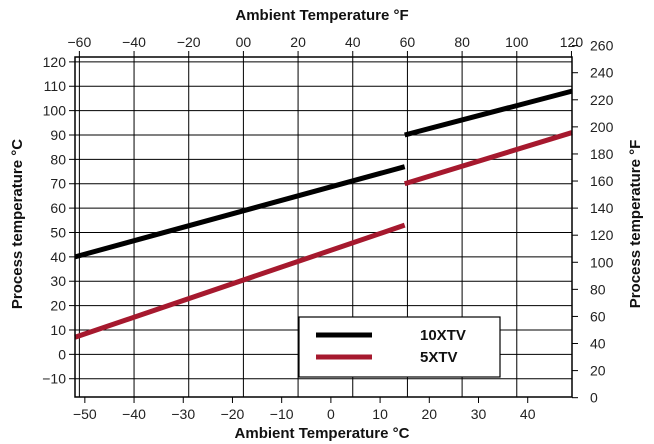 The image size is (654, 444). I want to click on legend: 10XTV 5XTV, so click(399, 347).